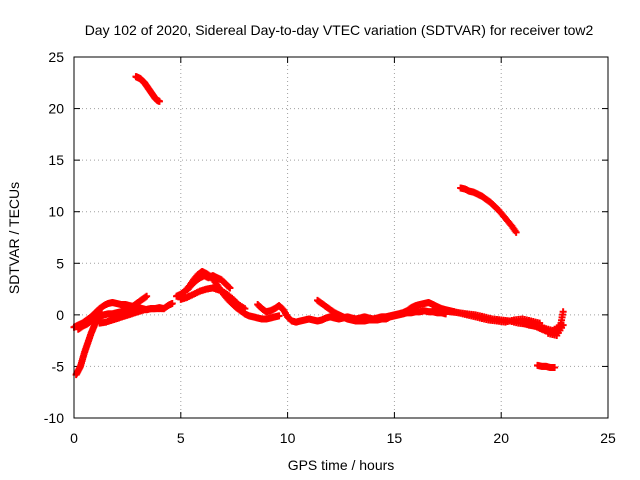 Image resolution: width=640 pixels, height=480 pixels. I want to click on series-hump-lower, so click(213, 298).